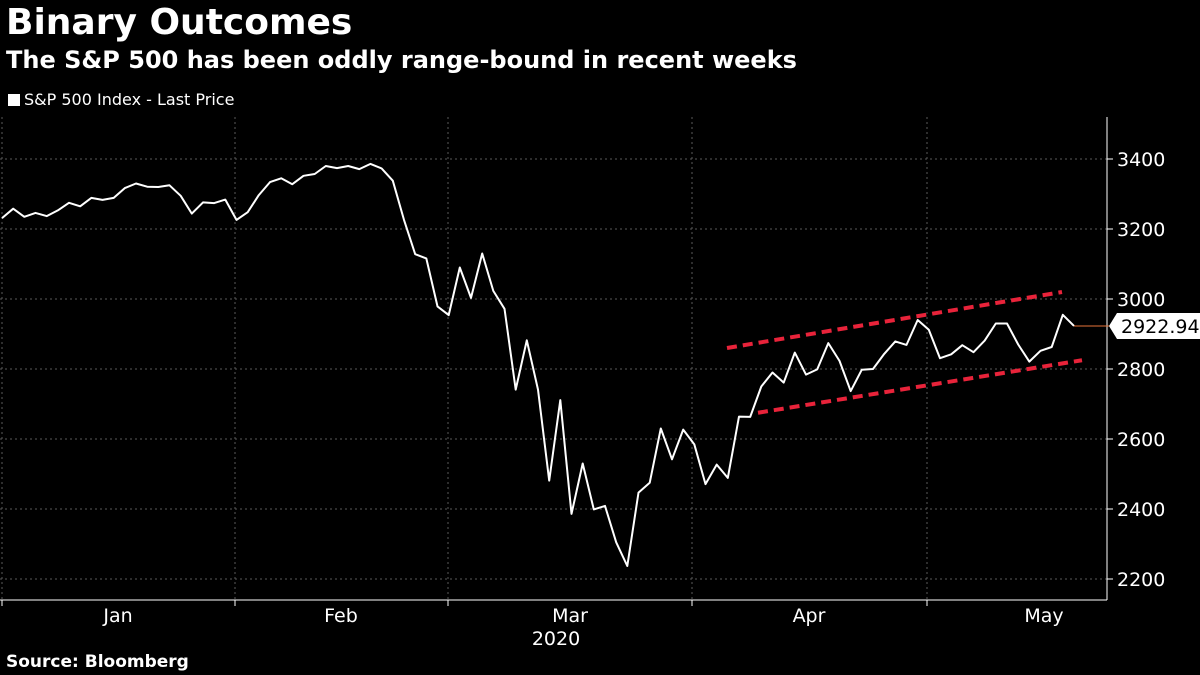 This screenshot has width=1200, height=675. I want to click on x-year-label: 2020, so click(556, 639).